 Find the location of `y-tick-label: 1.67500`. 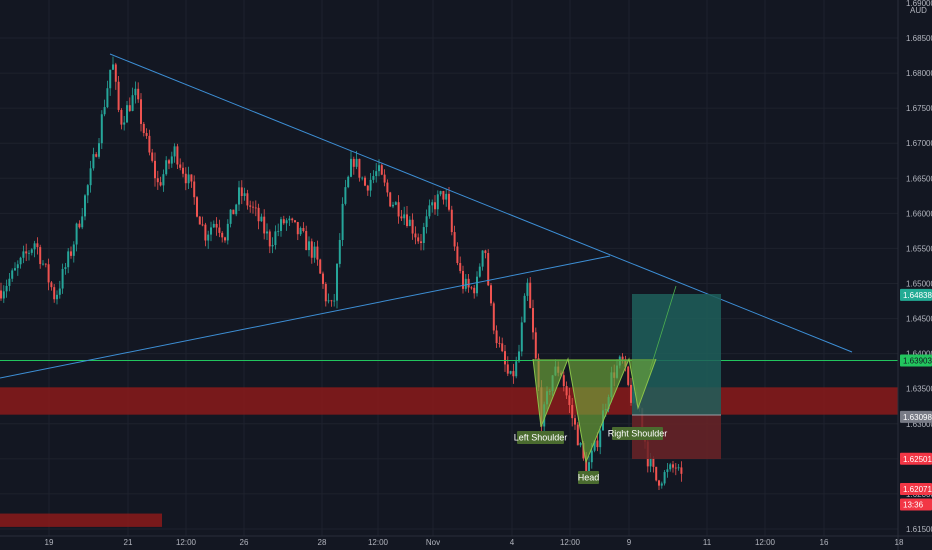

y-tick-label: 1.67500 is located at coordinates (919, 108).